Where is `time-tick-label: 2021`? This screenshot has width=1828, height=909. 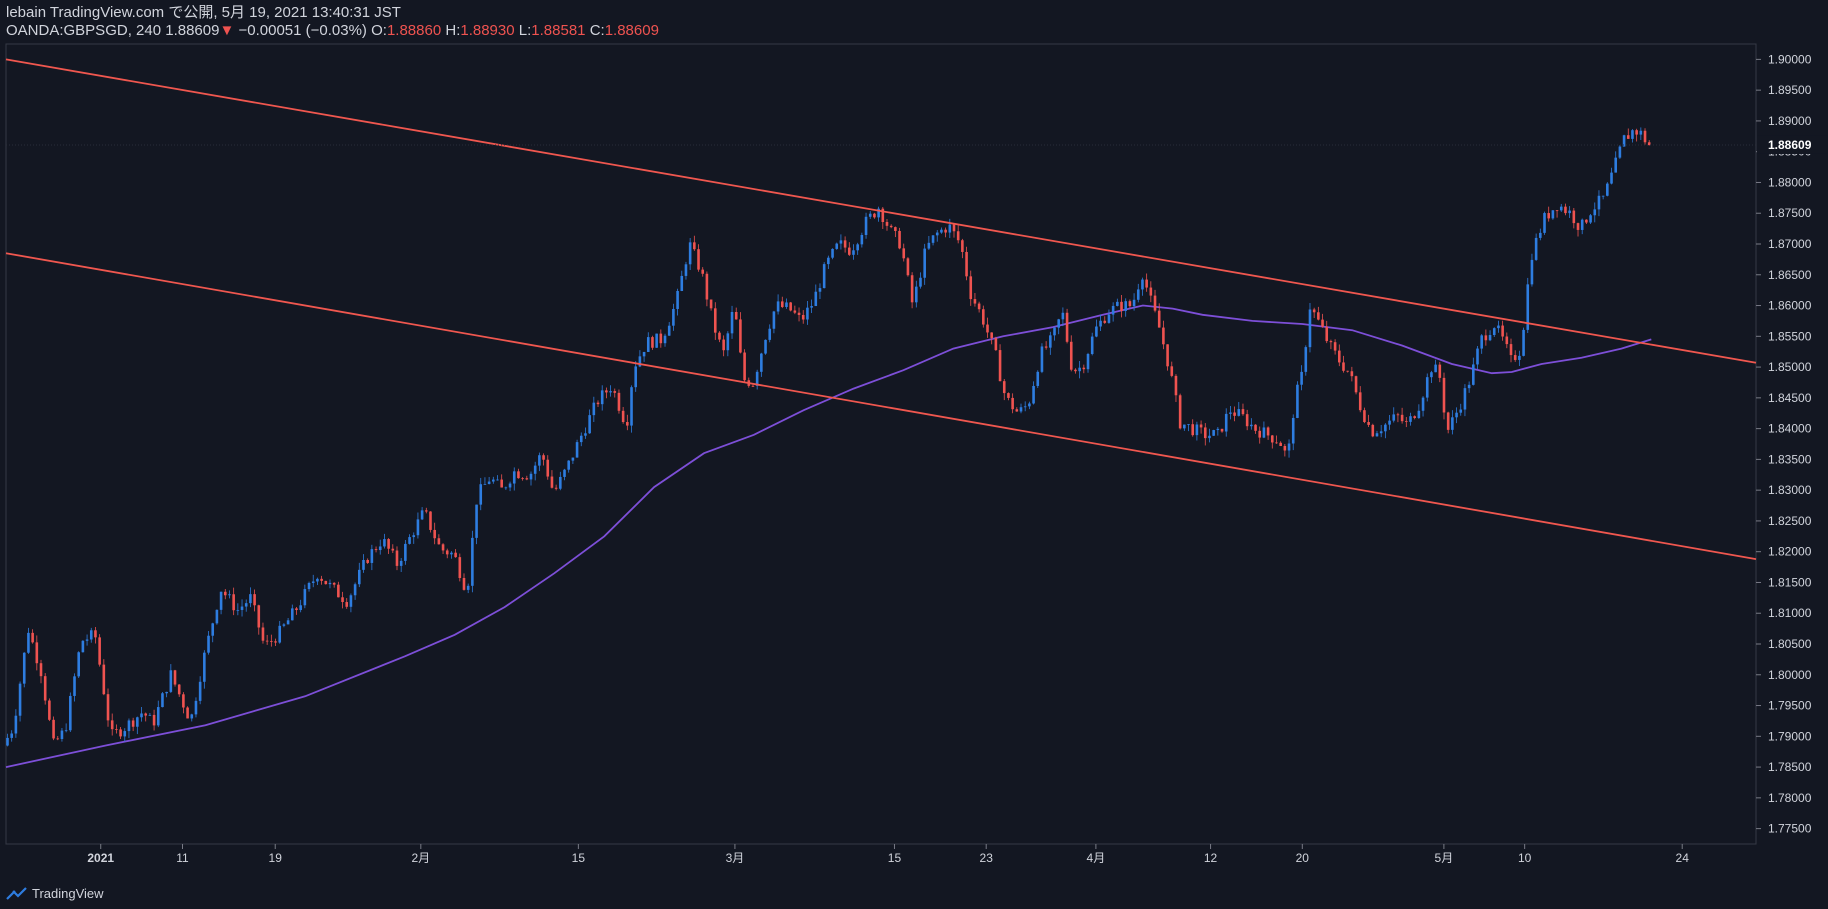
time-tick-label: 2021 is located at coordinates (100, 858).